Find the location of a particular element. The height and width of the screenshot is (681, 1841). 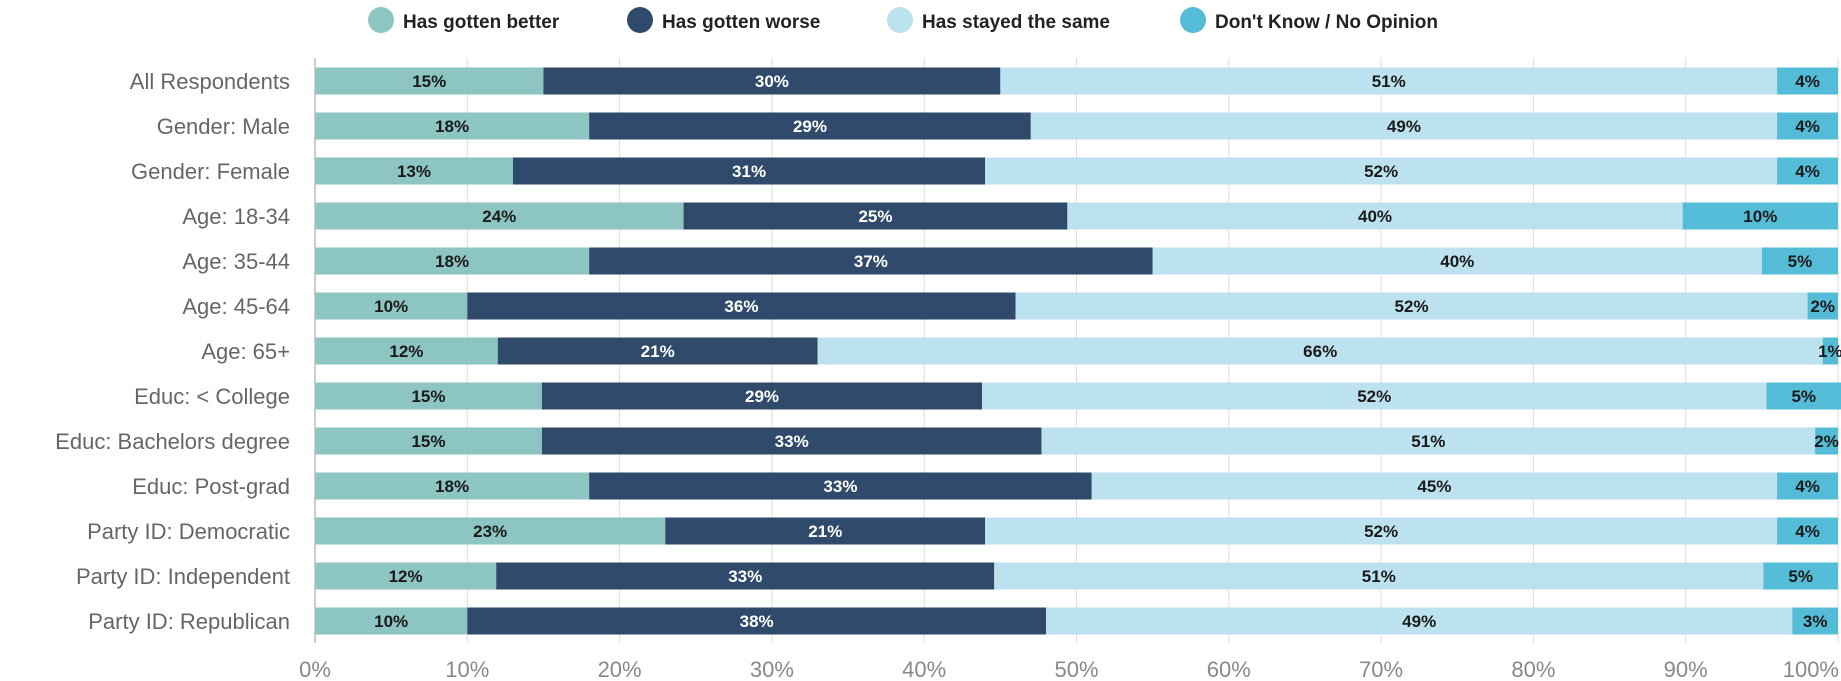

data-label-age-18-34-has-gotten-worse: 25% is located at coordinates (875, 216).